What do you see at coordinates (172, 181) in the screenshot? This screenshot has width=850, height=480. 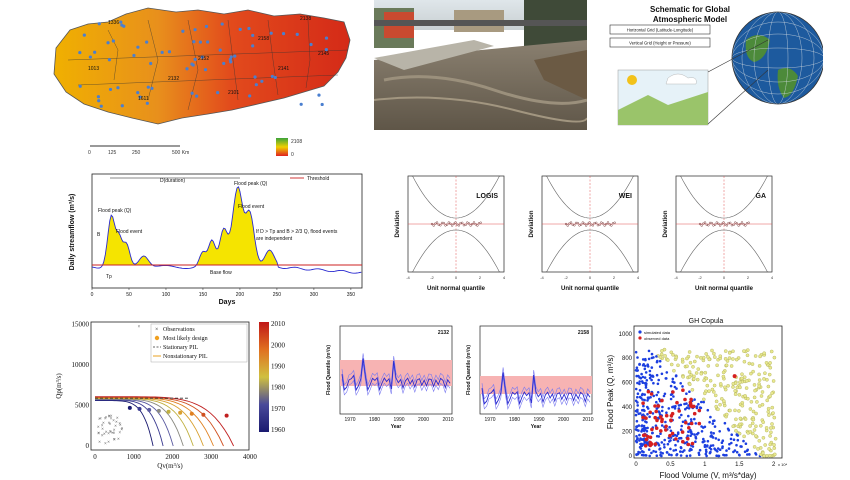 I see `duration-annotation: D(duration)` at bounding box center [172, 181].